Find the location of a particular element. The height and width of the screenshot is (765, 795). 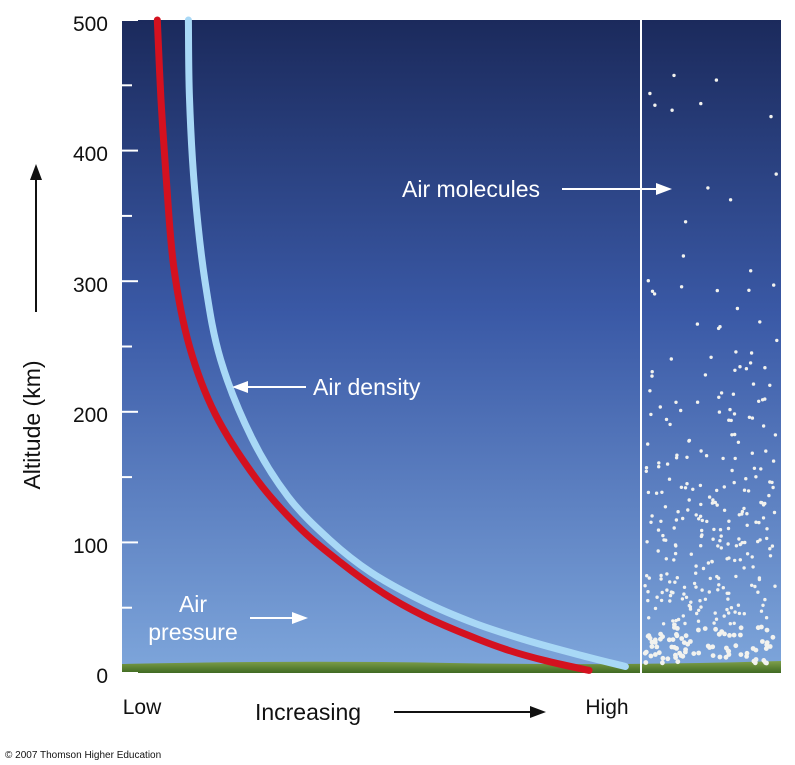

air-density-arrow is located at coordinates (269, 387).